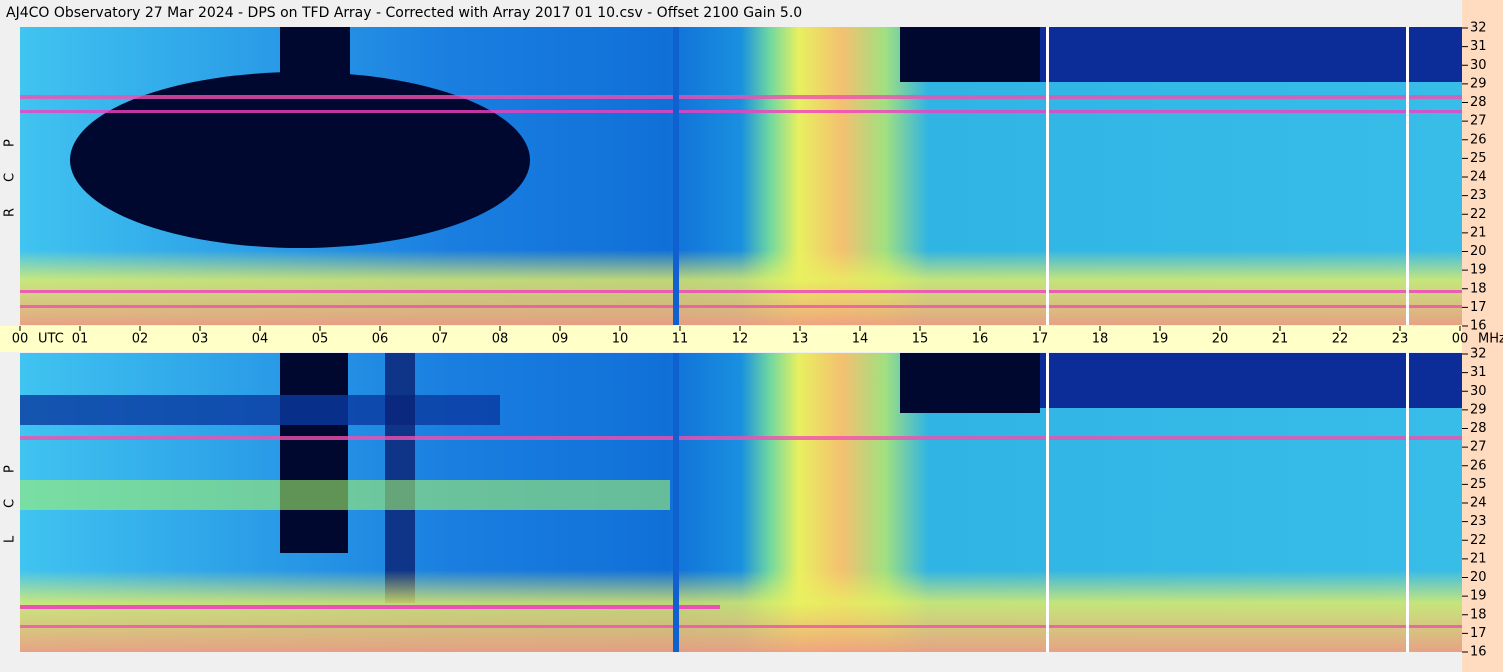  What do you see at coordinates (1100, 339) in the screenshot?
I see `time-label: 18` at bounding box center [1100, 339].